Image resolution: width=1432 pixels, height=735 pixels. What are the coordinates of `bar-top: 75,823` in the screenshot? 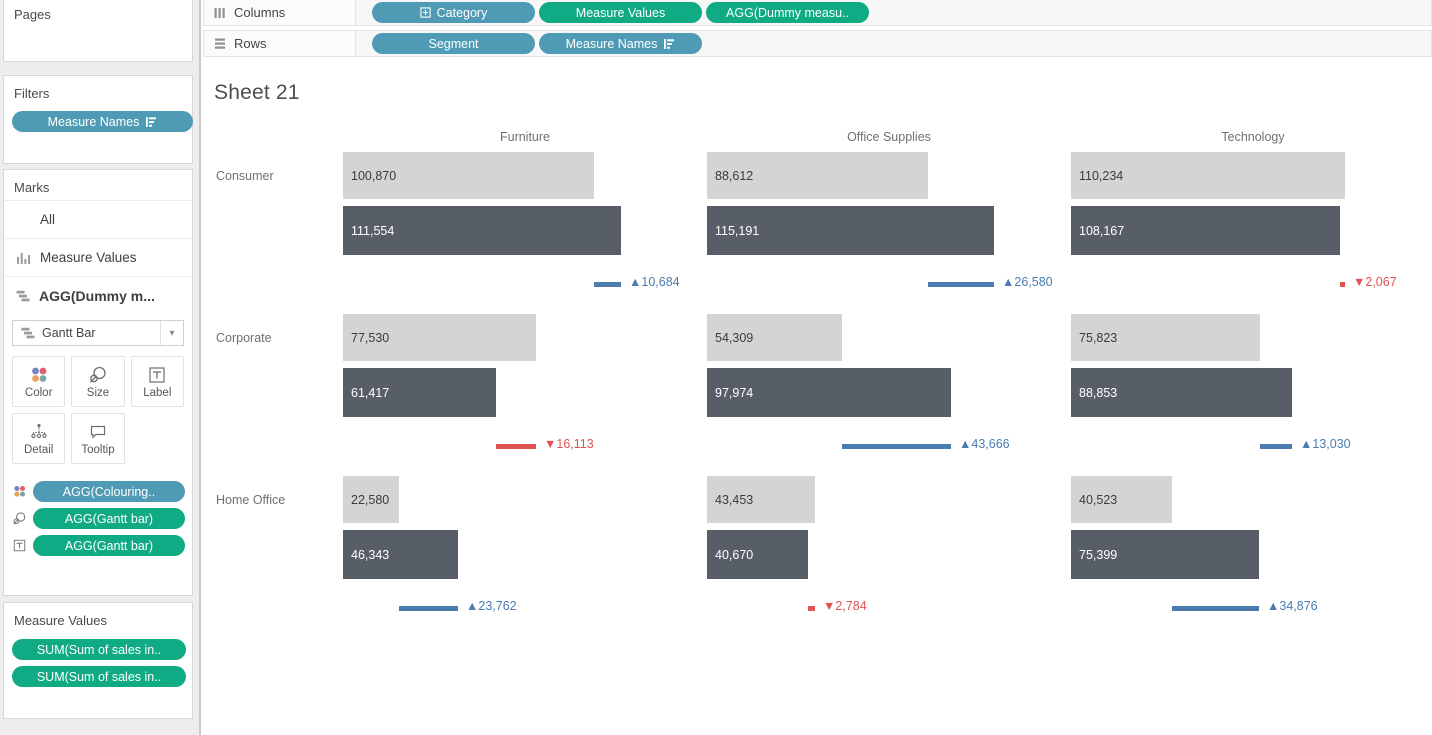 It's located at (1165, 337).